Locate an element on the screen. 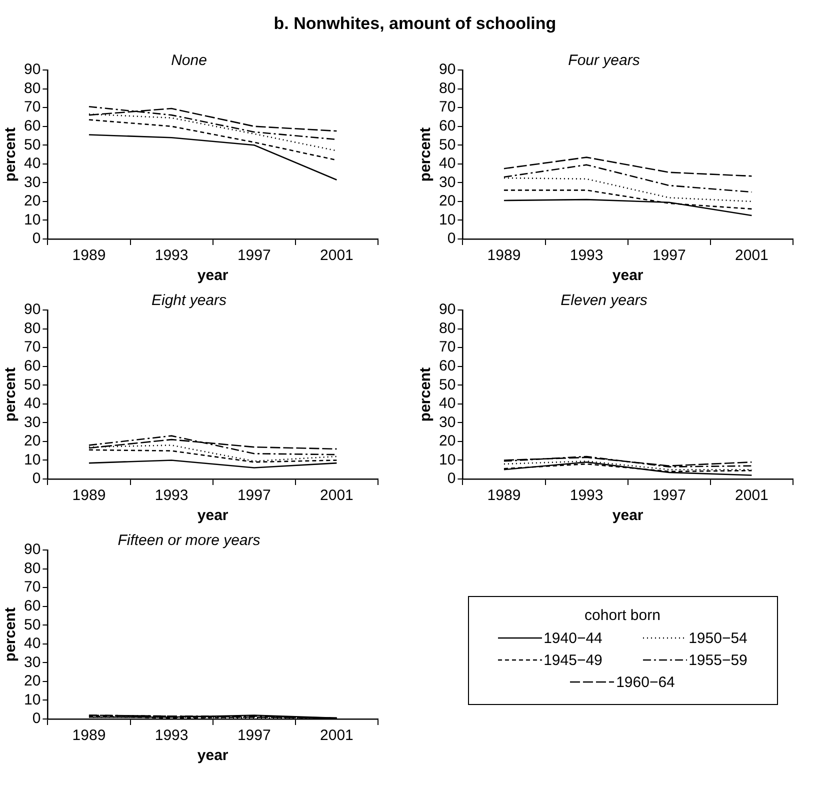 This screenshot has height=805, width=830. chart-subtitle: Eight years is located at coordinates (189, 301).